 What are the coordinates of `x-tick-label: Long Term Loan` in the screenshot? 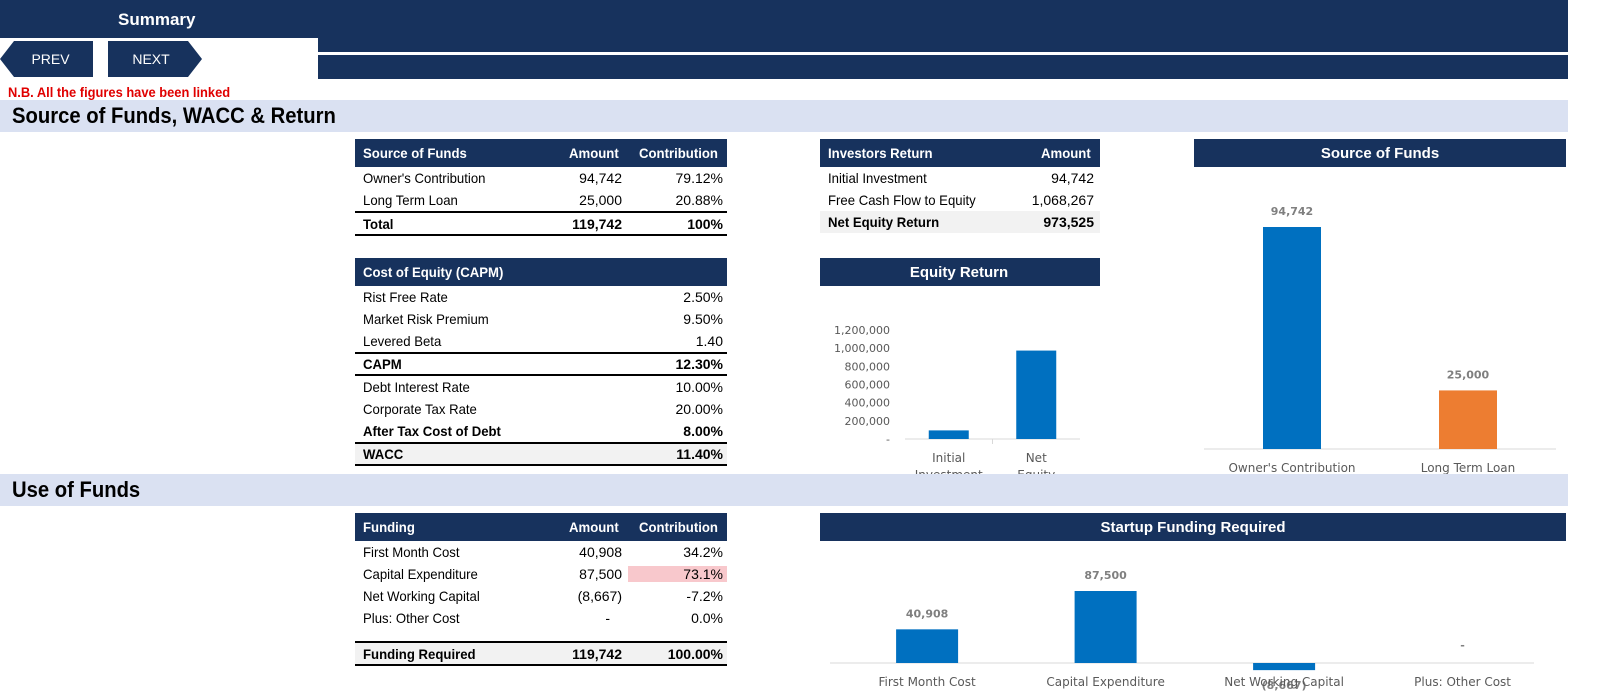 It's located at (1468, 468).